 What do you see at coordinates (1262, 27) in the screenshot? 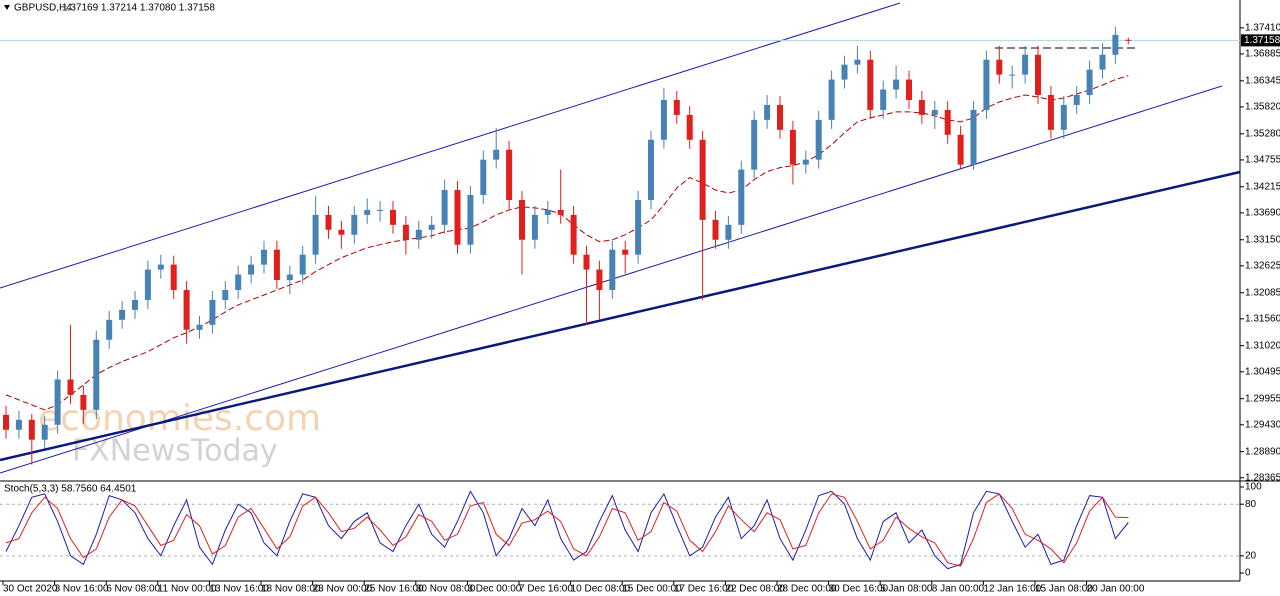
I see `y-tick-label: 1.37410` at bounding box center [1262, 27].